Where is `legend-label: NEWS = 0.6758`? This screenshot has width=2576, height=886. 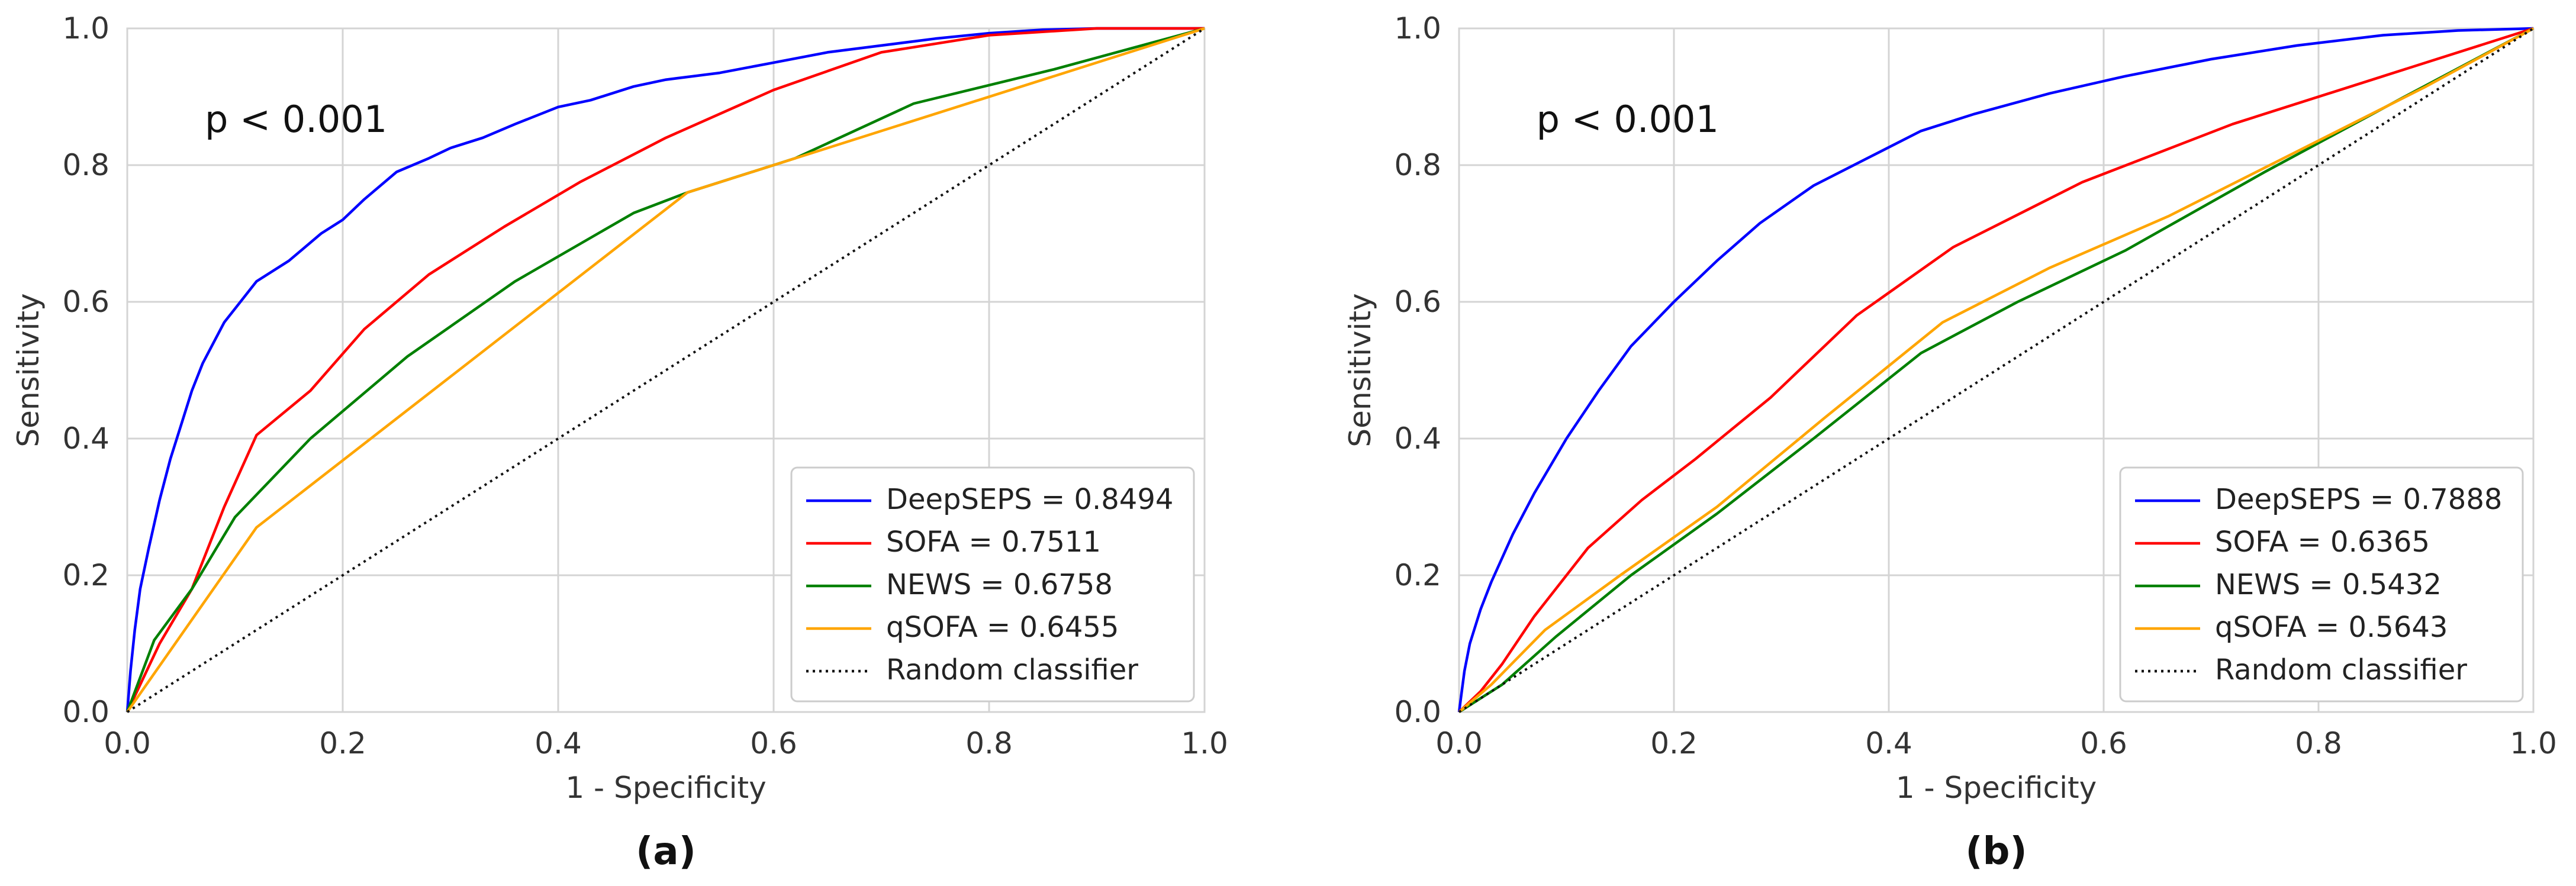
legend-label: NEWS = 0.6758 is located at coordinates (1000, 584).